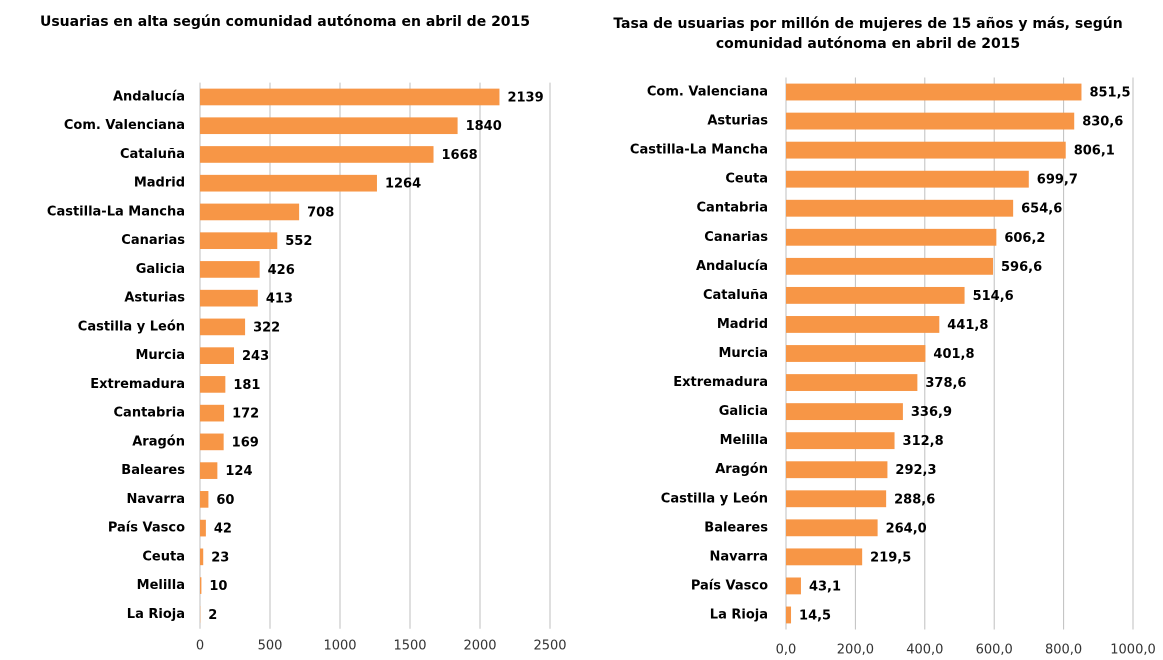 This screenshot has height=660, width=1163. What do you see at coordinates (993, 296) in the screenshot?
I see `value-label: 514,6` at bounding box center [993, 296].